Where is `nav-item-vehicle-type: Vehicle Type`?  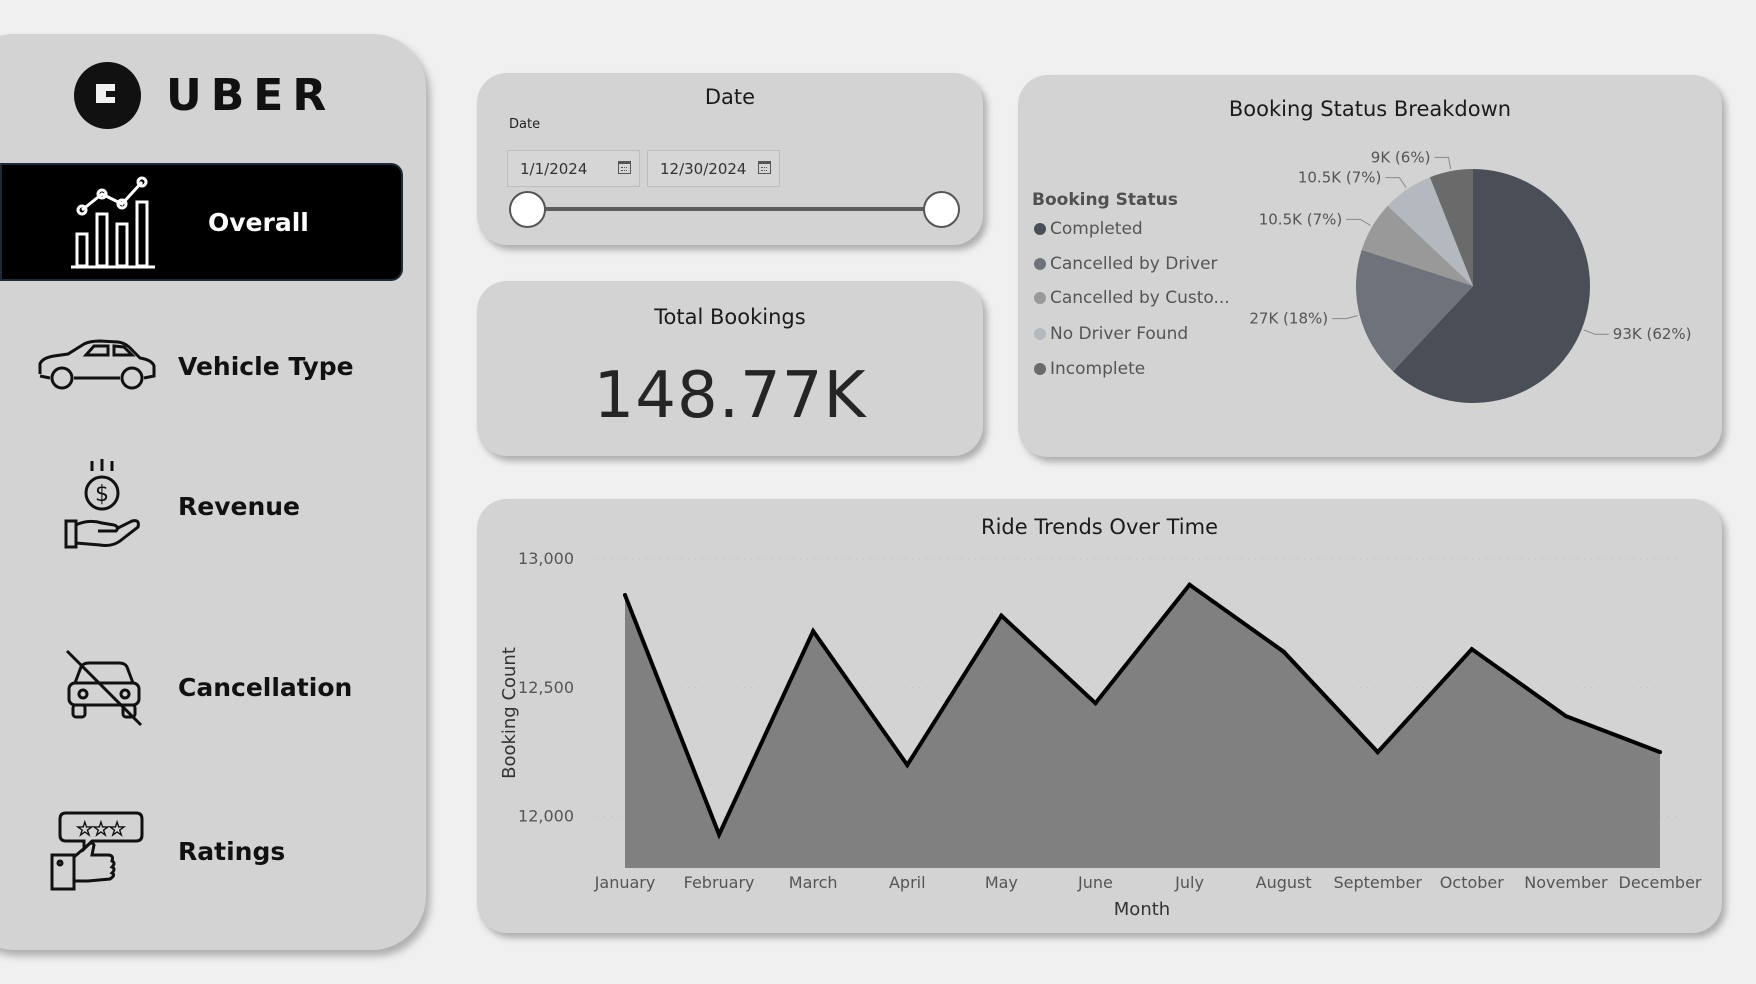 nav-item-vehicle-type: Vehicle Type is located at coordinates (201, 366).